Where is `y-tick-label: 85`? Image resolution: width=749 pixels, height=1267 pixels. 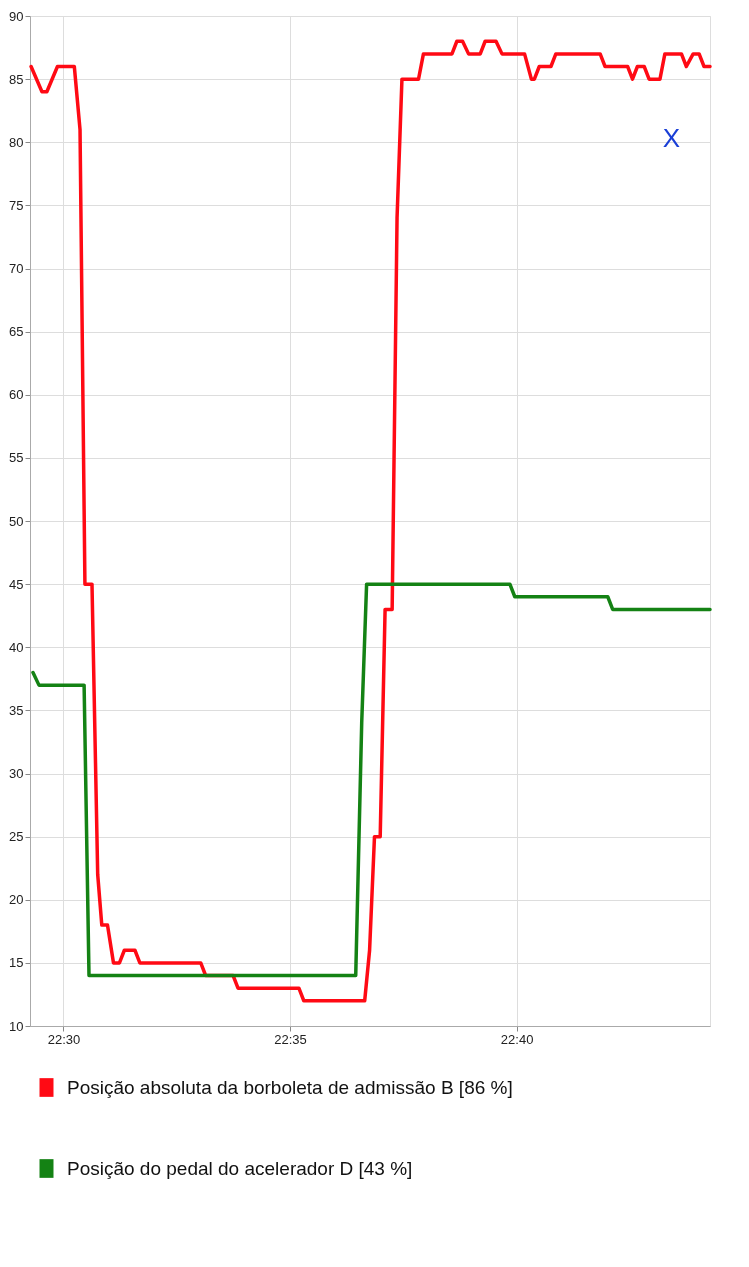 y-tick-label: 85 is located at coordinates (16, 79).